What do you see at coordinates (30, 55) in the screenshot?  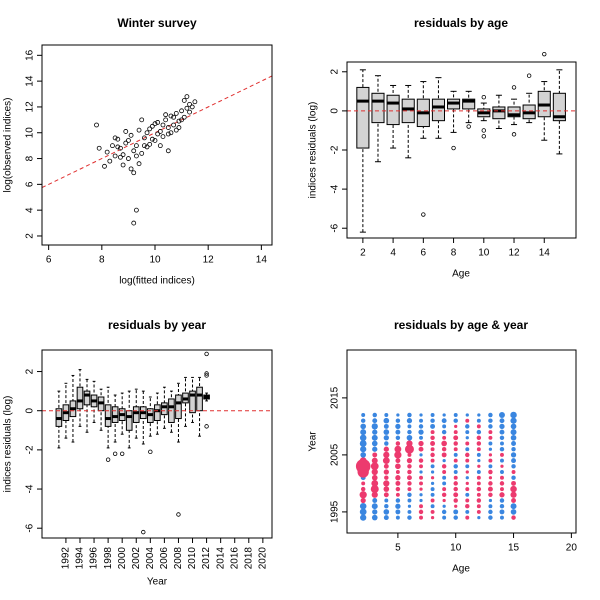 I see `y-tick-label: 16` at bounding box center [30, 55].